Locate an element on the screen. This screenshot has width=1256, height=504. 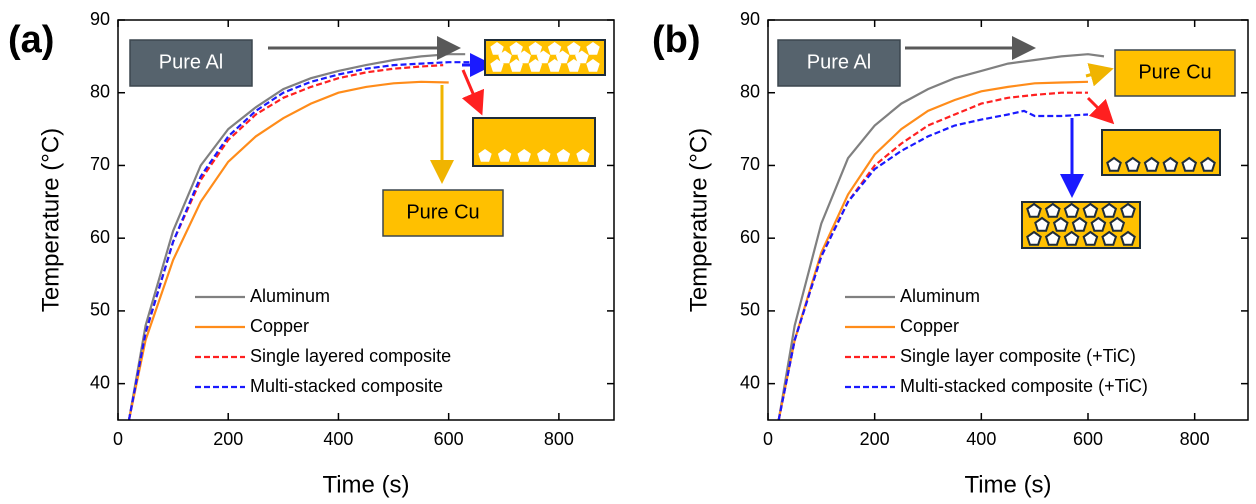
y-tick-label: 40 is located at coordinates (100, 382).